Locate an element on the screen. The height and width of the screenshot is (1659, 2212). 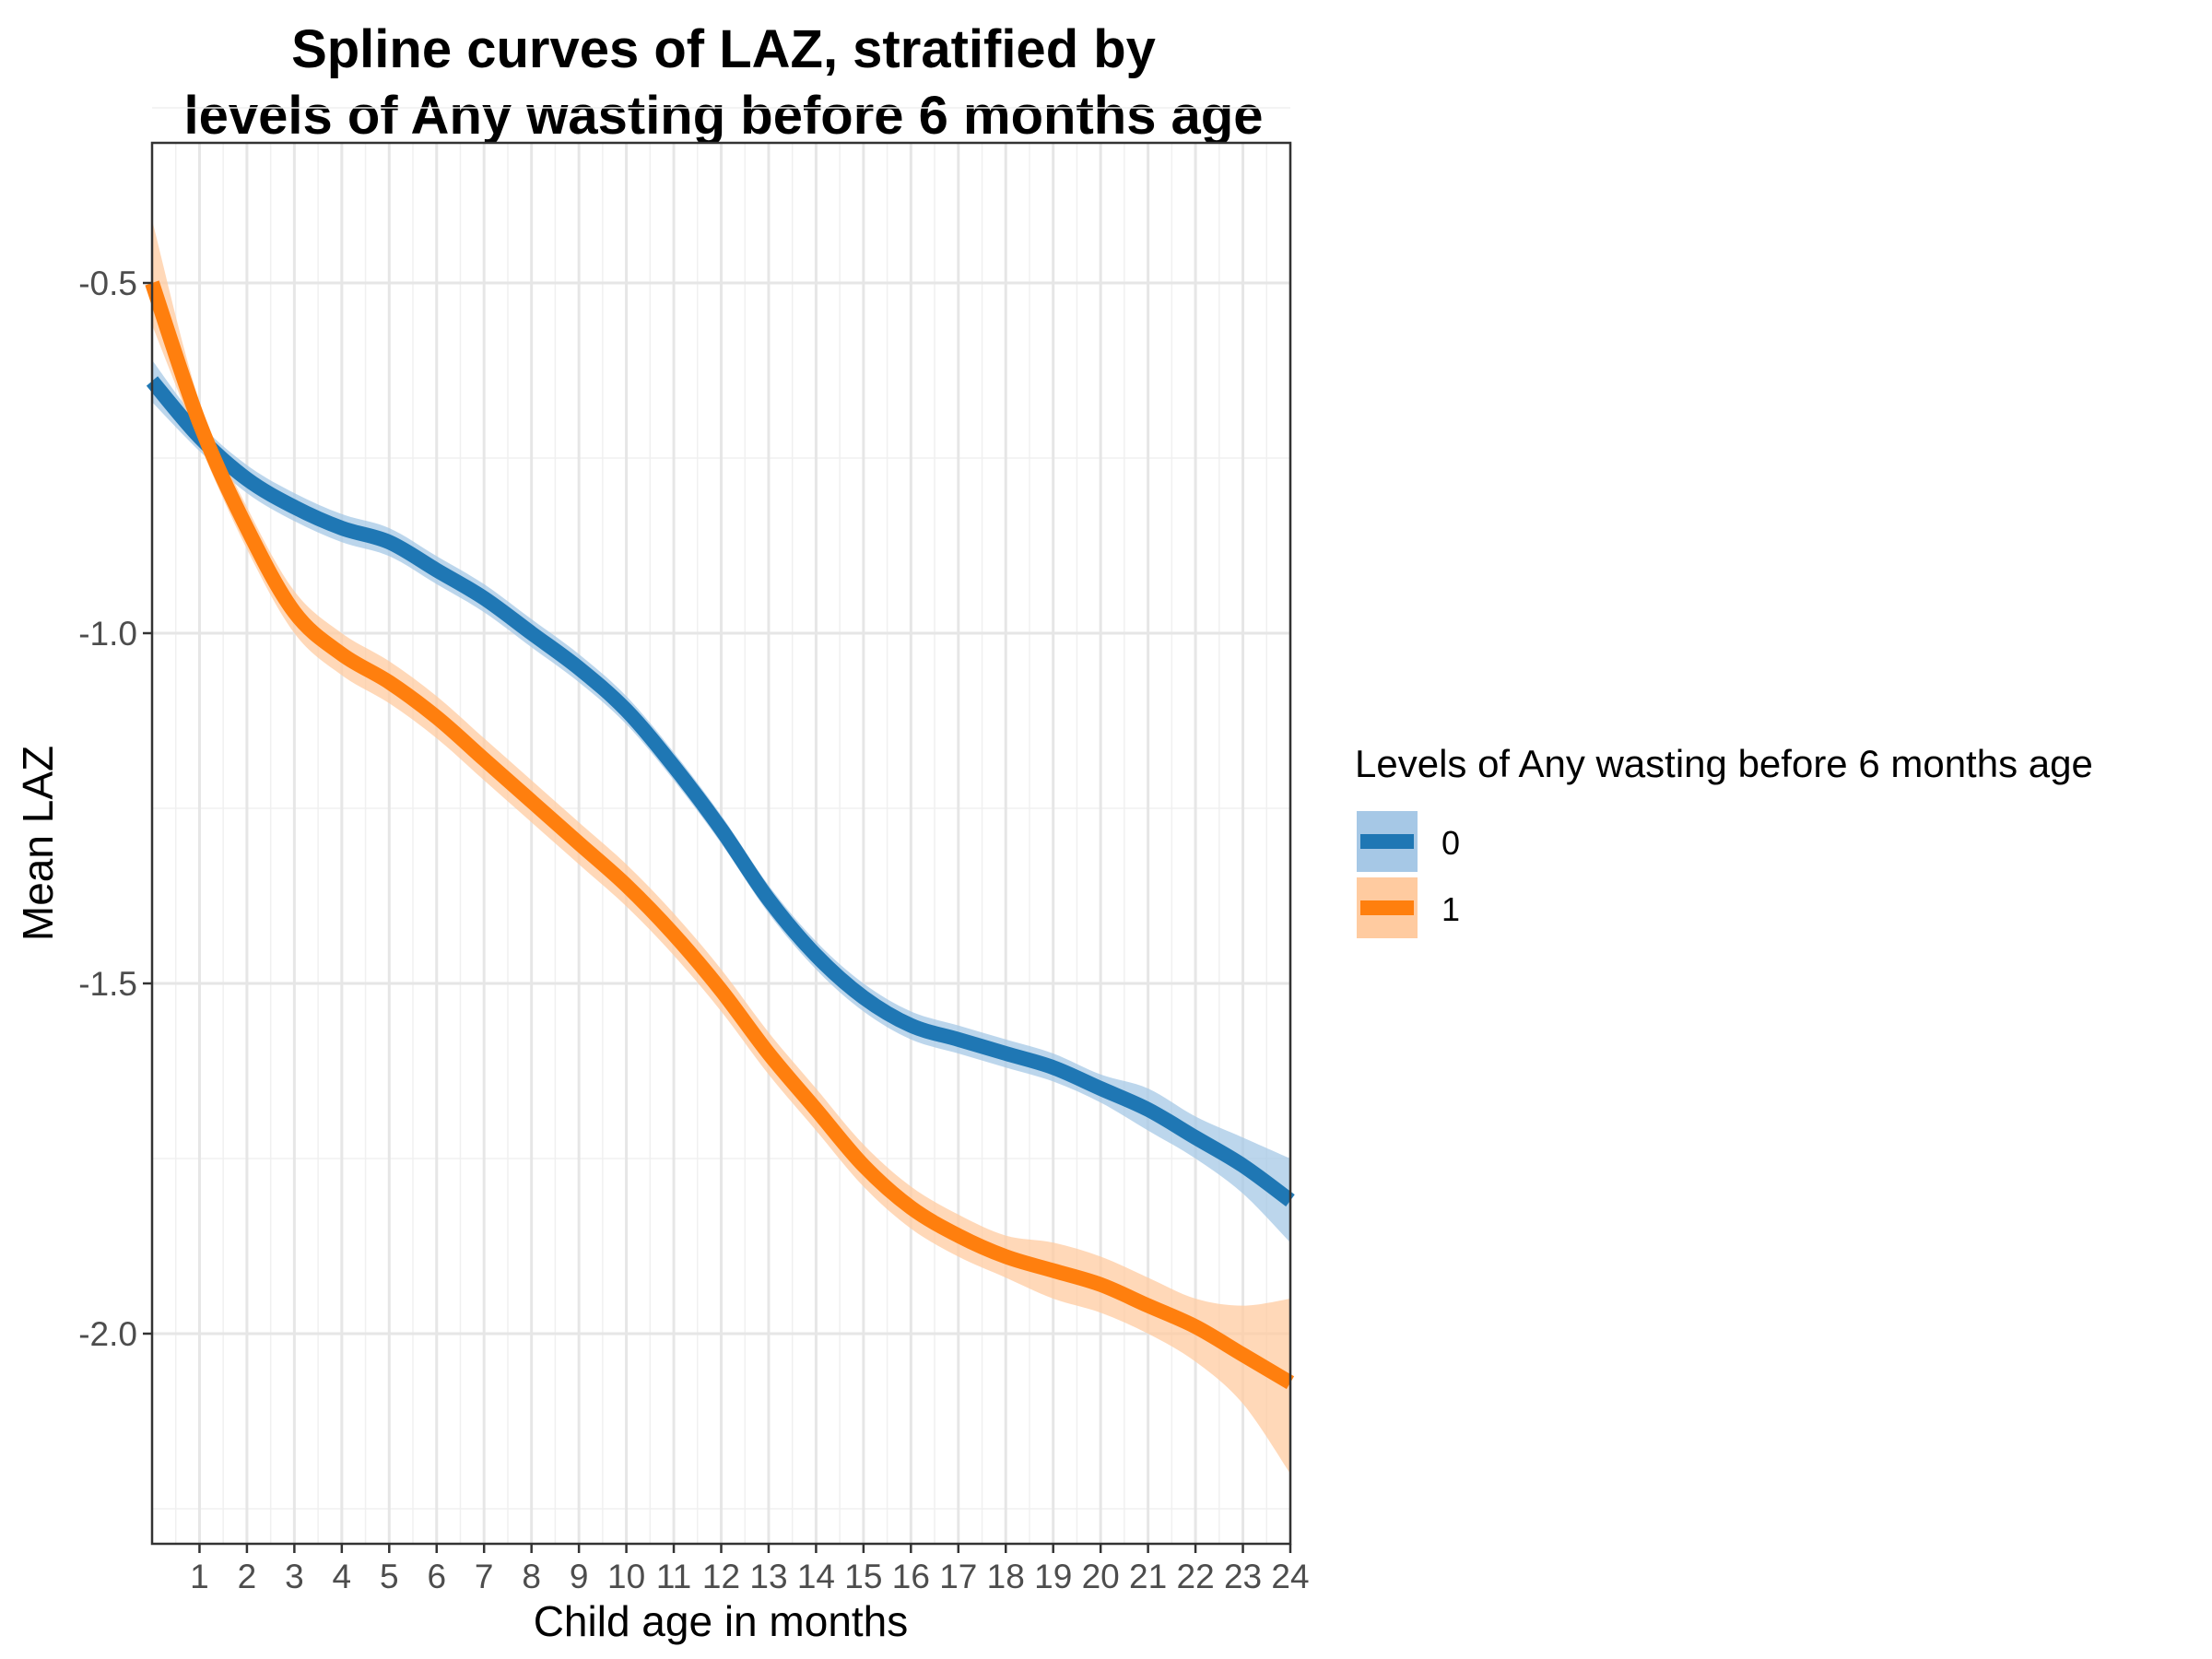
x-tick-label: 16 is located at coordinates (911, 1576).